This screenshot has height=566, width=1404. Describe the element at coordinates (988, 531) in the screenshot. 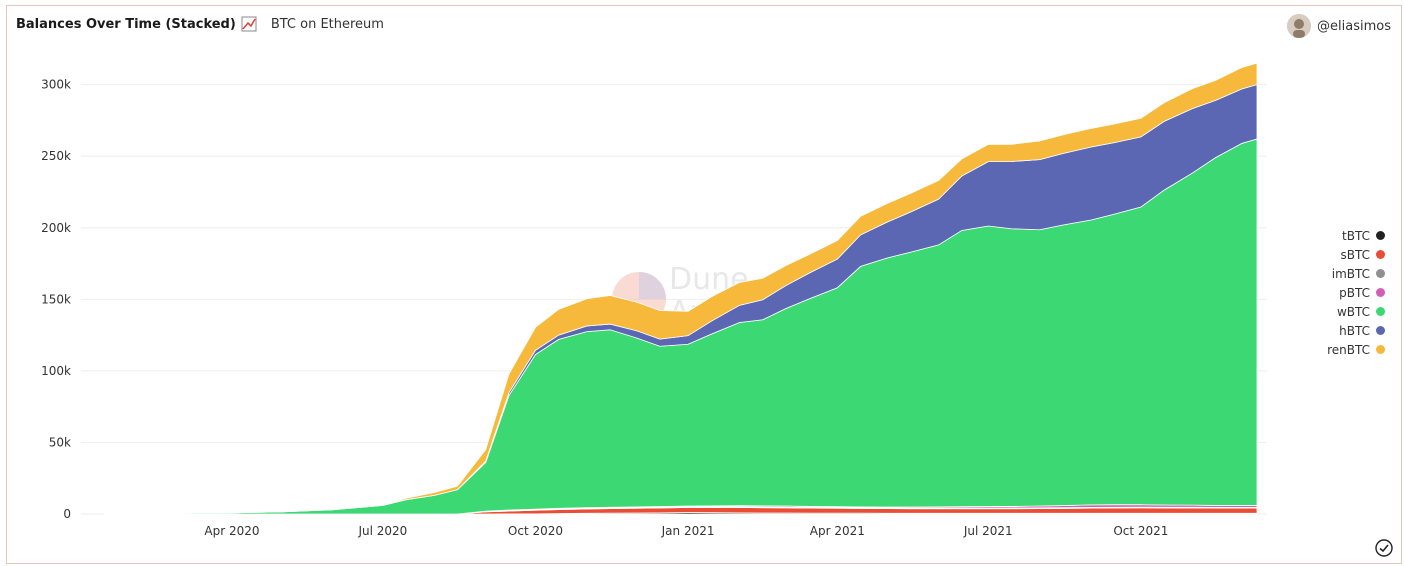

I see `x-tick-label: Jul 2021` at that location.